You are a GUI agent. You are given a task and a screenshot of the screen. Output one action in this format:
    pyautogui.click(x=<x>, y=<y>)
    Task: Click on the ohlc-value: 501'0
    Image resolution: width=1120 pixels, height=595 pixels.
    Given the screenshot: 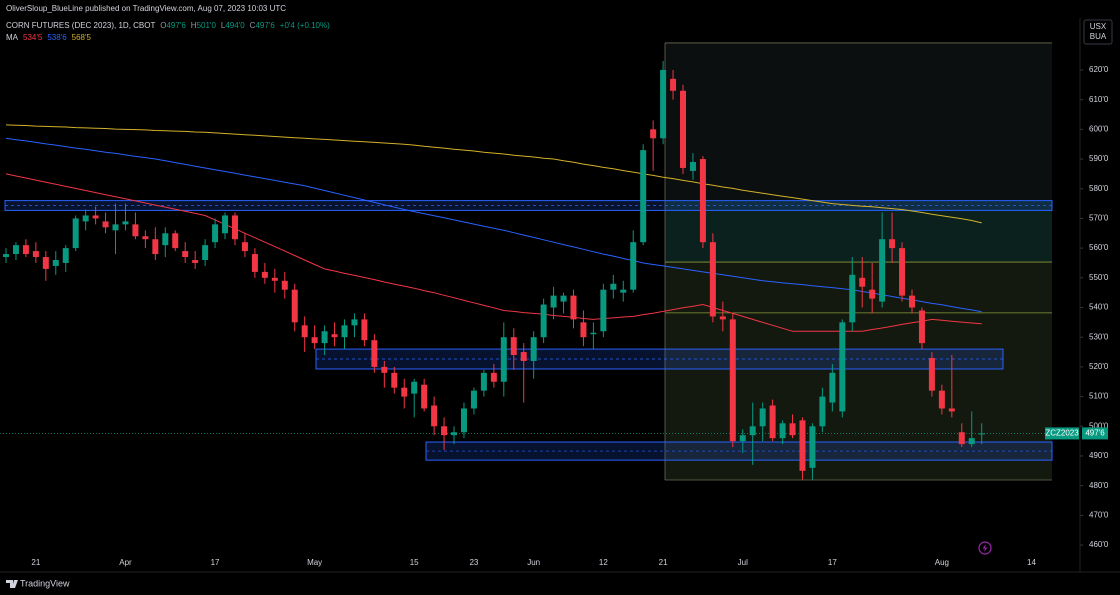 What is the action you would take?
    pyautogui.click(x=207, y=25)
    